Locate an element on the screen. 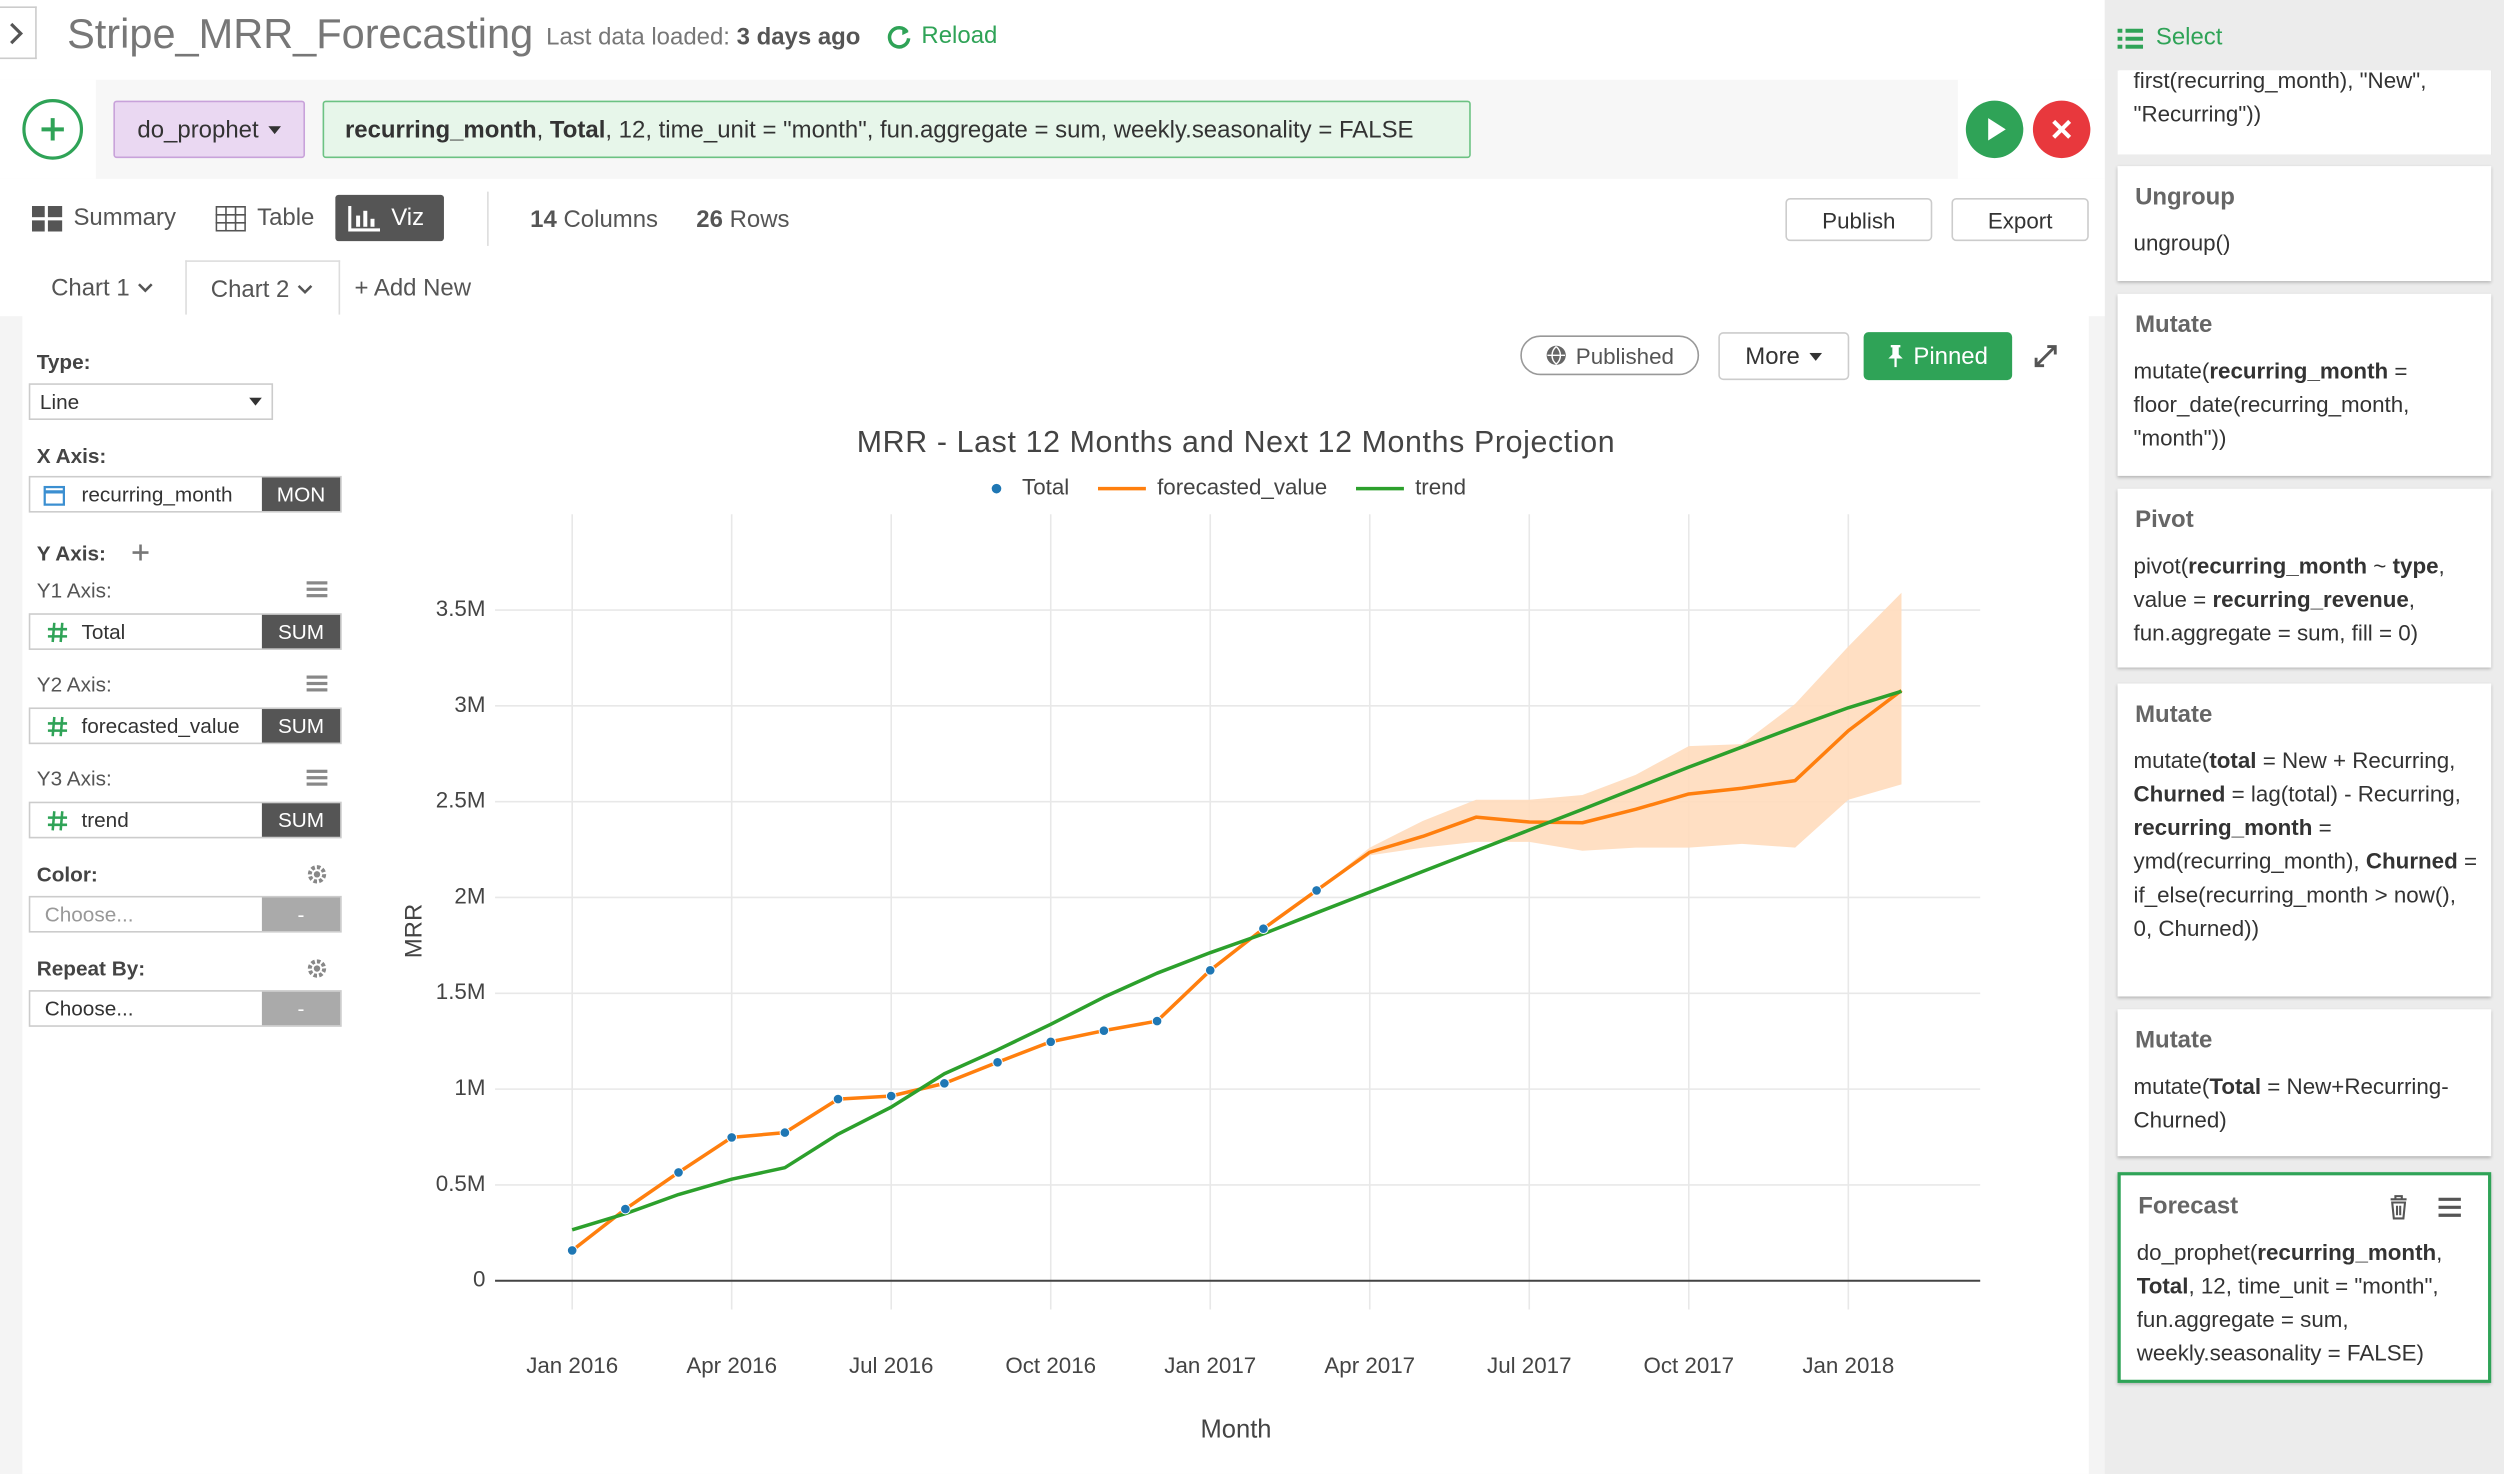 The image size is (2504, 1474). select-button: Select is located at coordinates (2169, 37).